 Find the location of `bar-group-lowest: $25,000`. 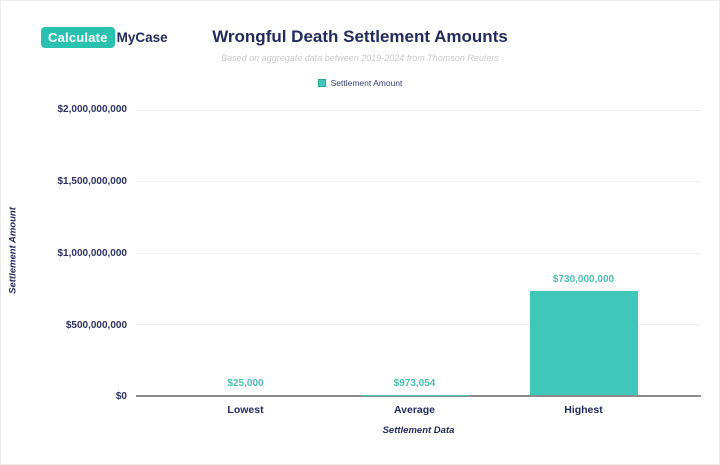

bar-group-lowest: $25,000 is located at coordinates (245, 252).